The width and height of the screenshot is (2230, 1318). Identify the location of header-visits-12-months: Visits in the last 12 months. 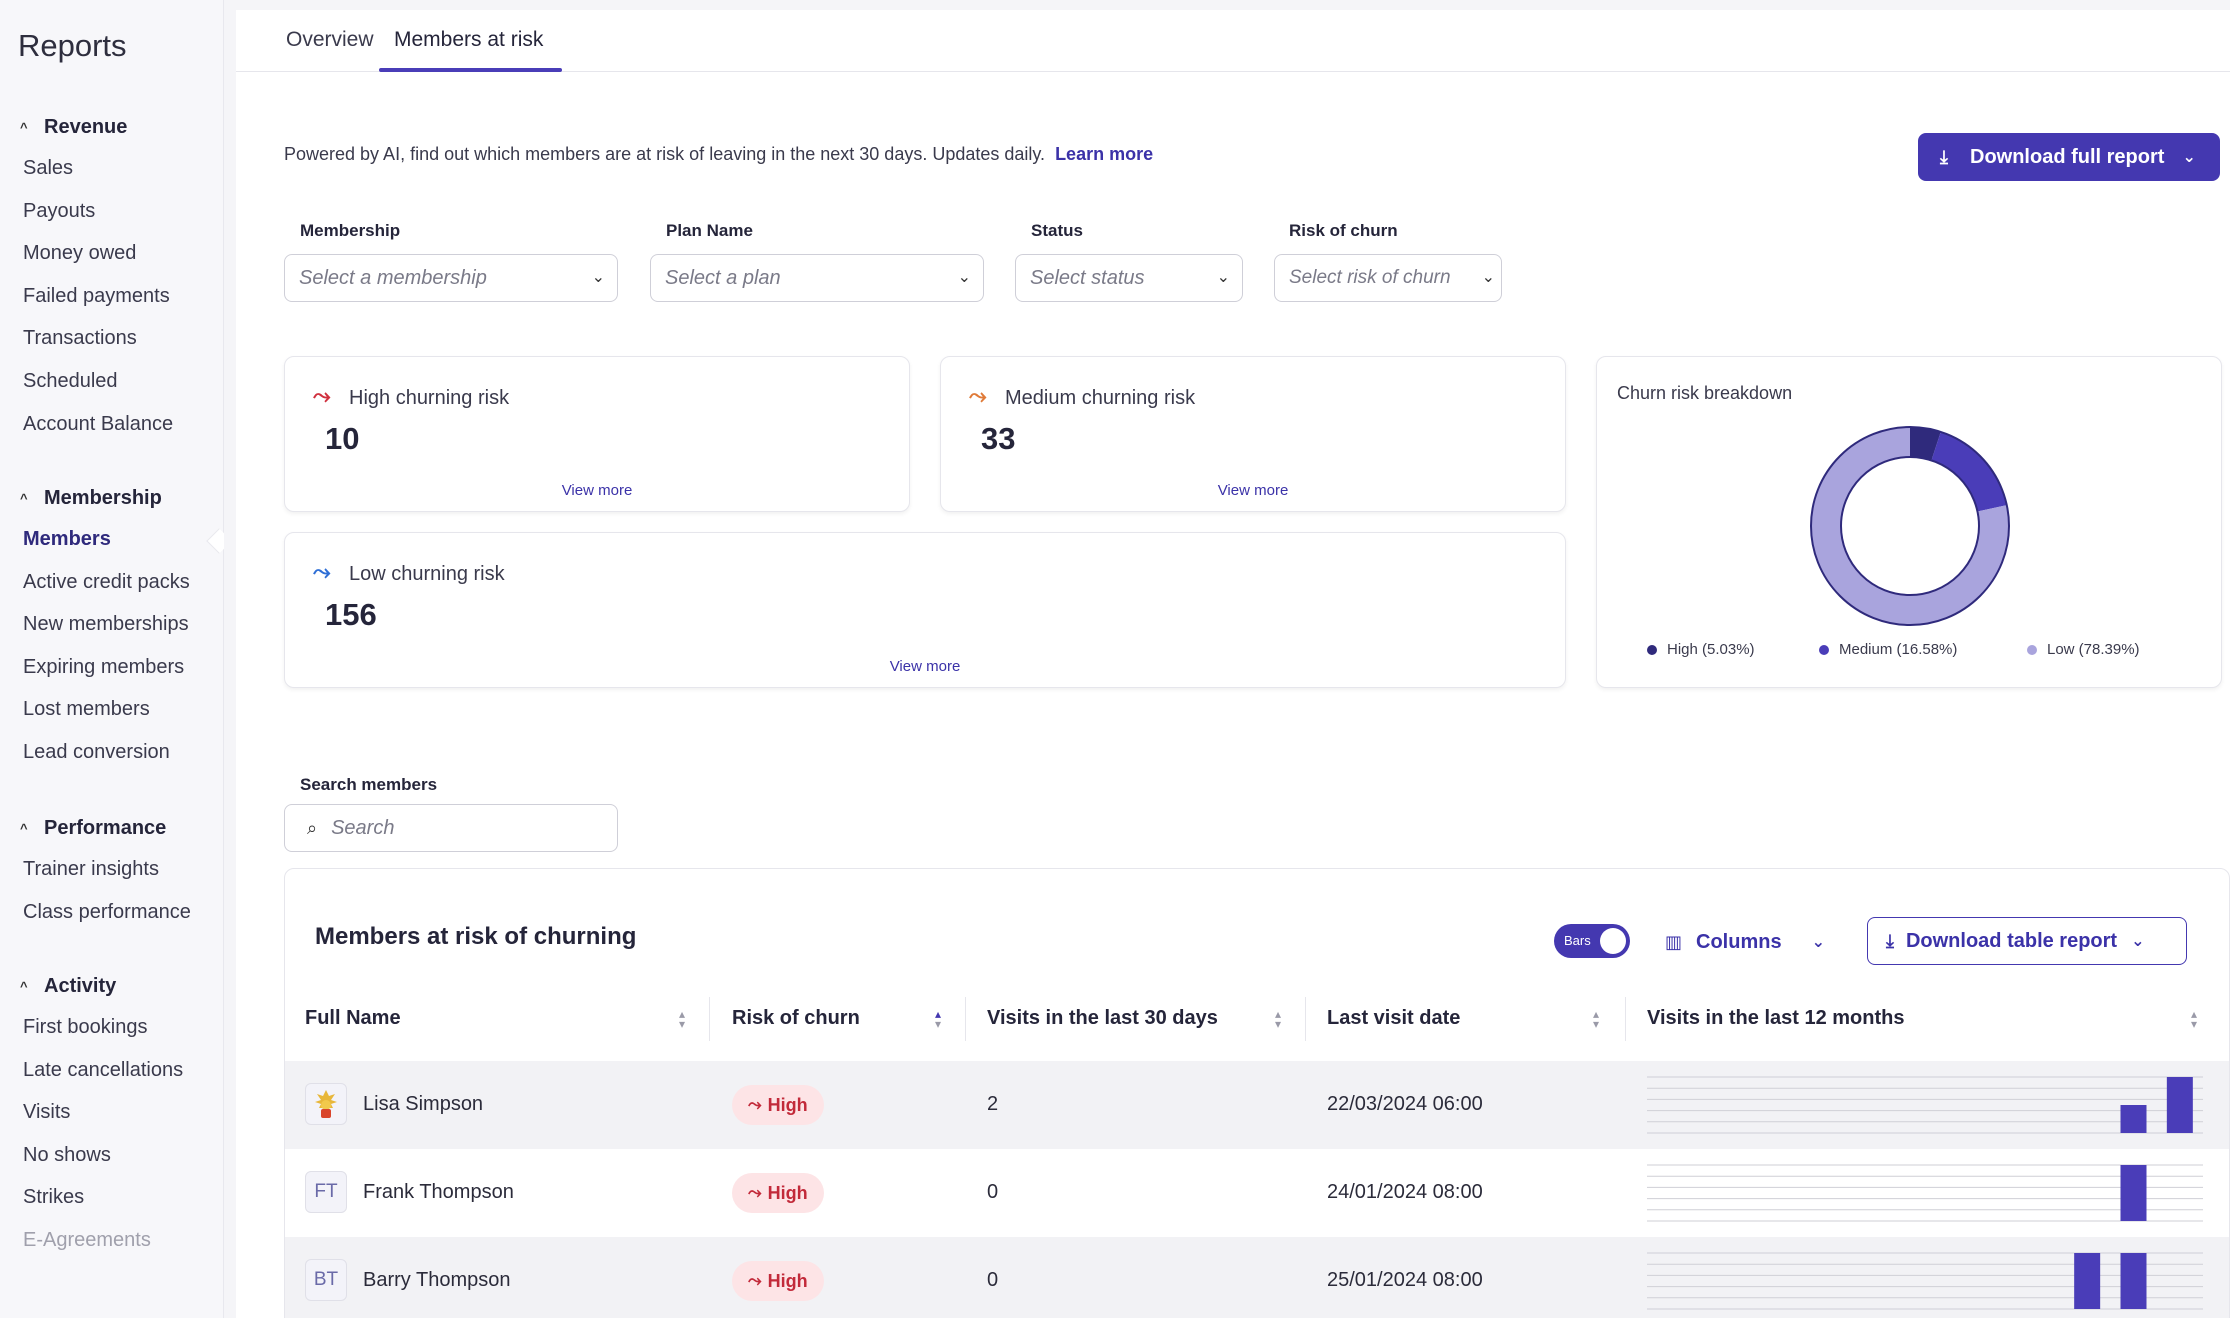
(1776, 1018).